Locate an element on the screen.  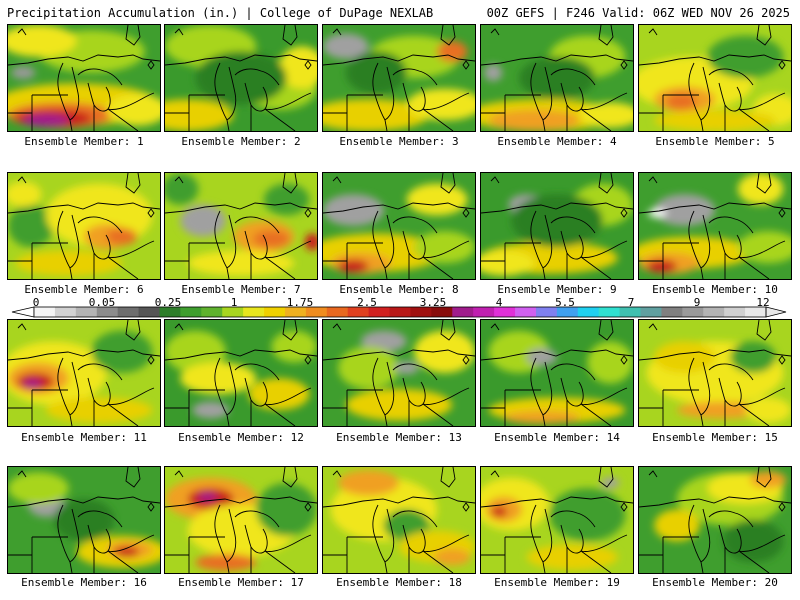
scale-arrow-right is located at coordinates (776, 312).